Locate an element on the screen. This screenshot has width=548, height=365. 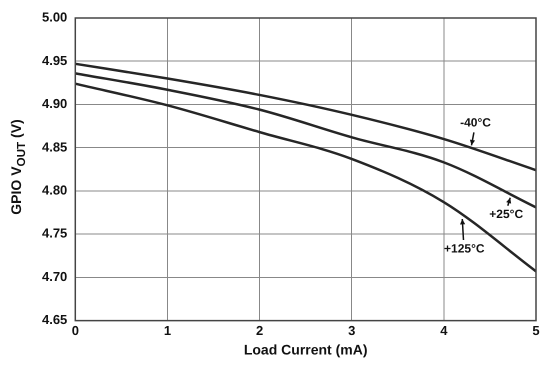
x-tick-label: 5 is located at coordinates (536, 330).